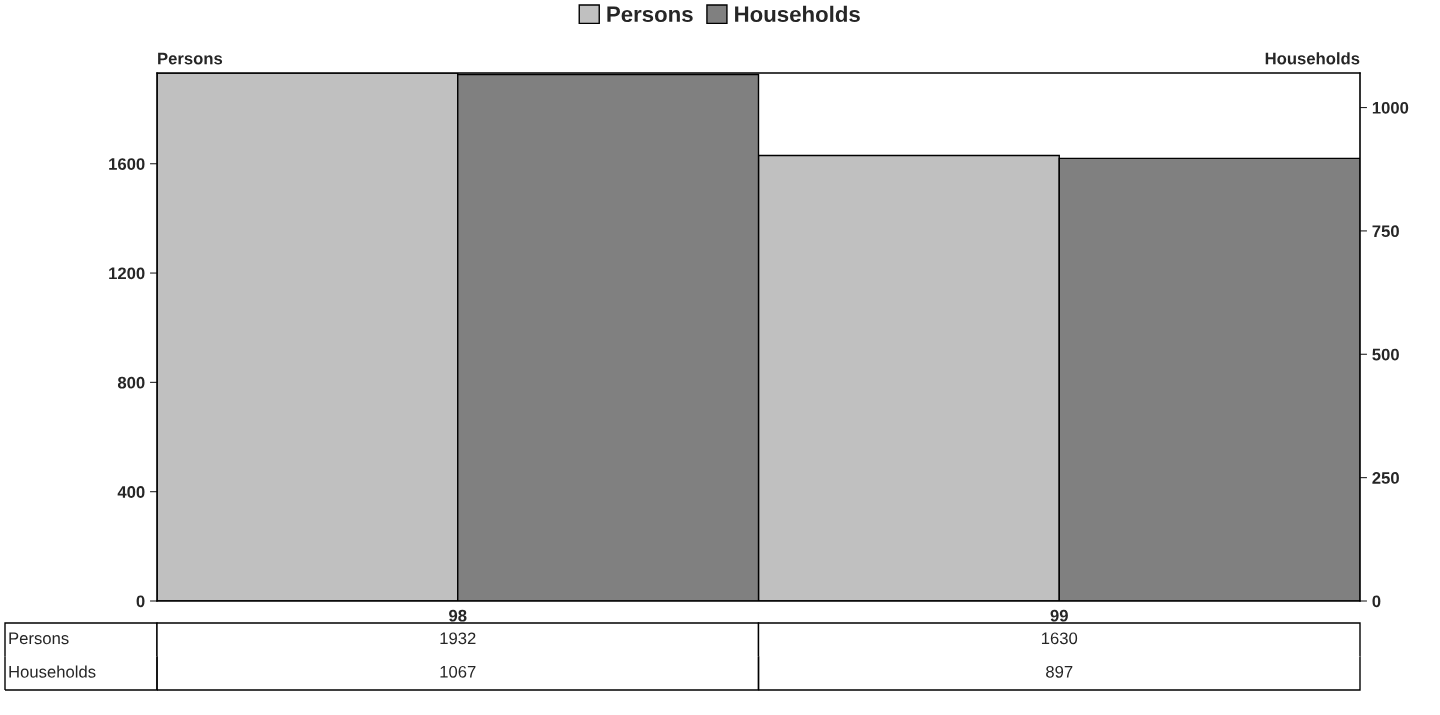  Describe the element at coordinates (52, 671) in the screenshot. I see `text: Households` at that location.